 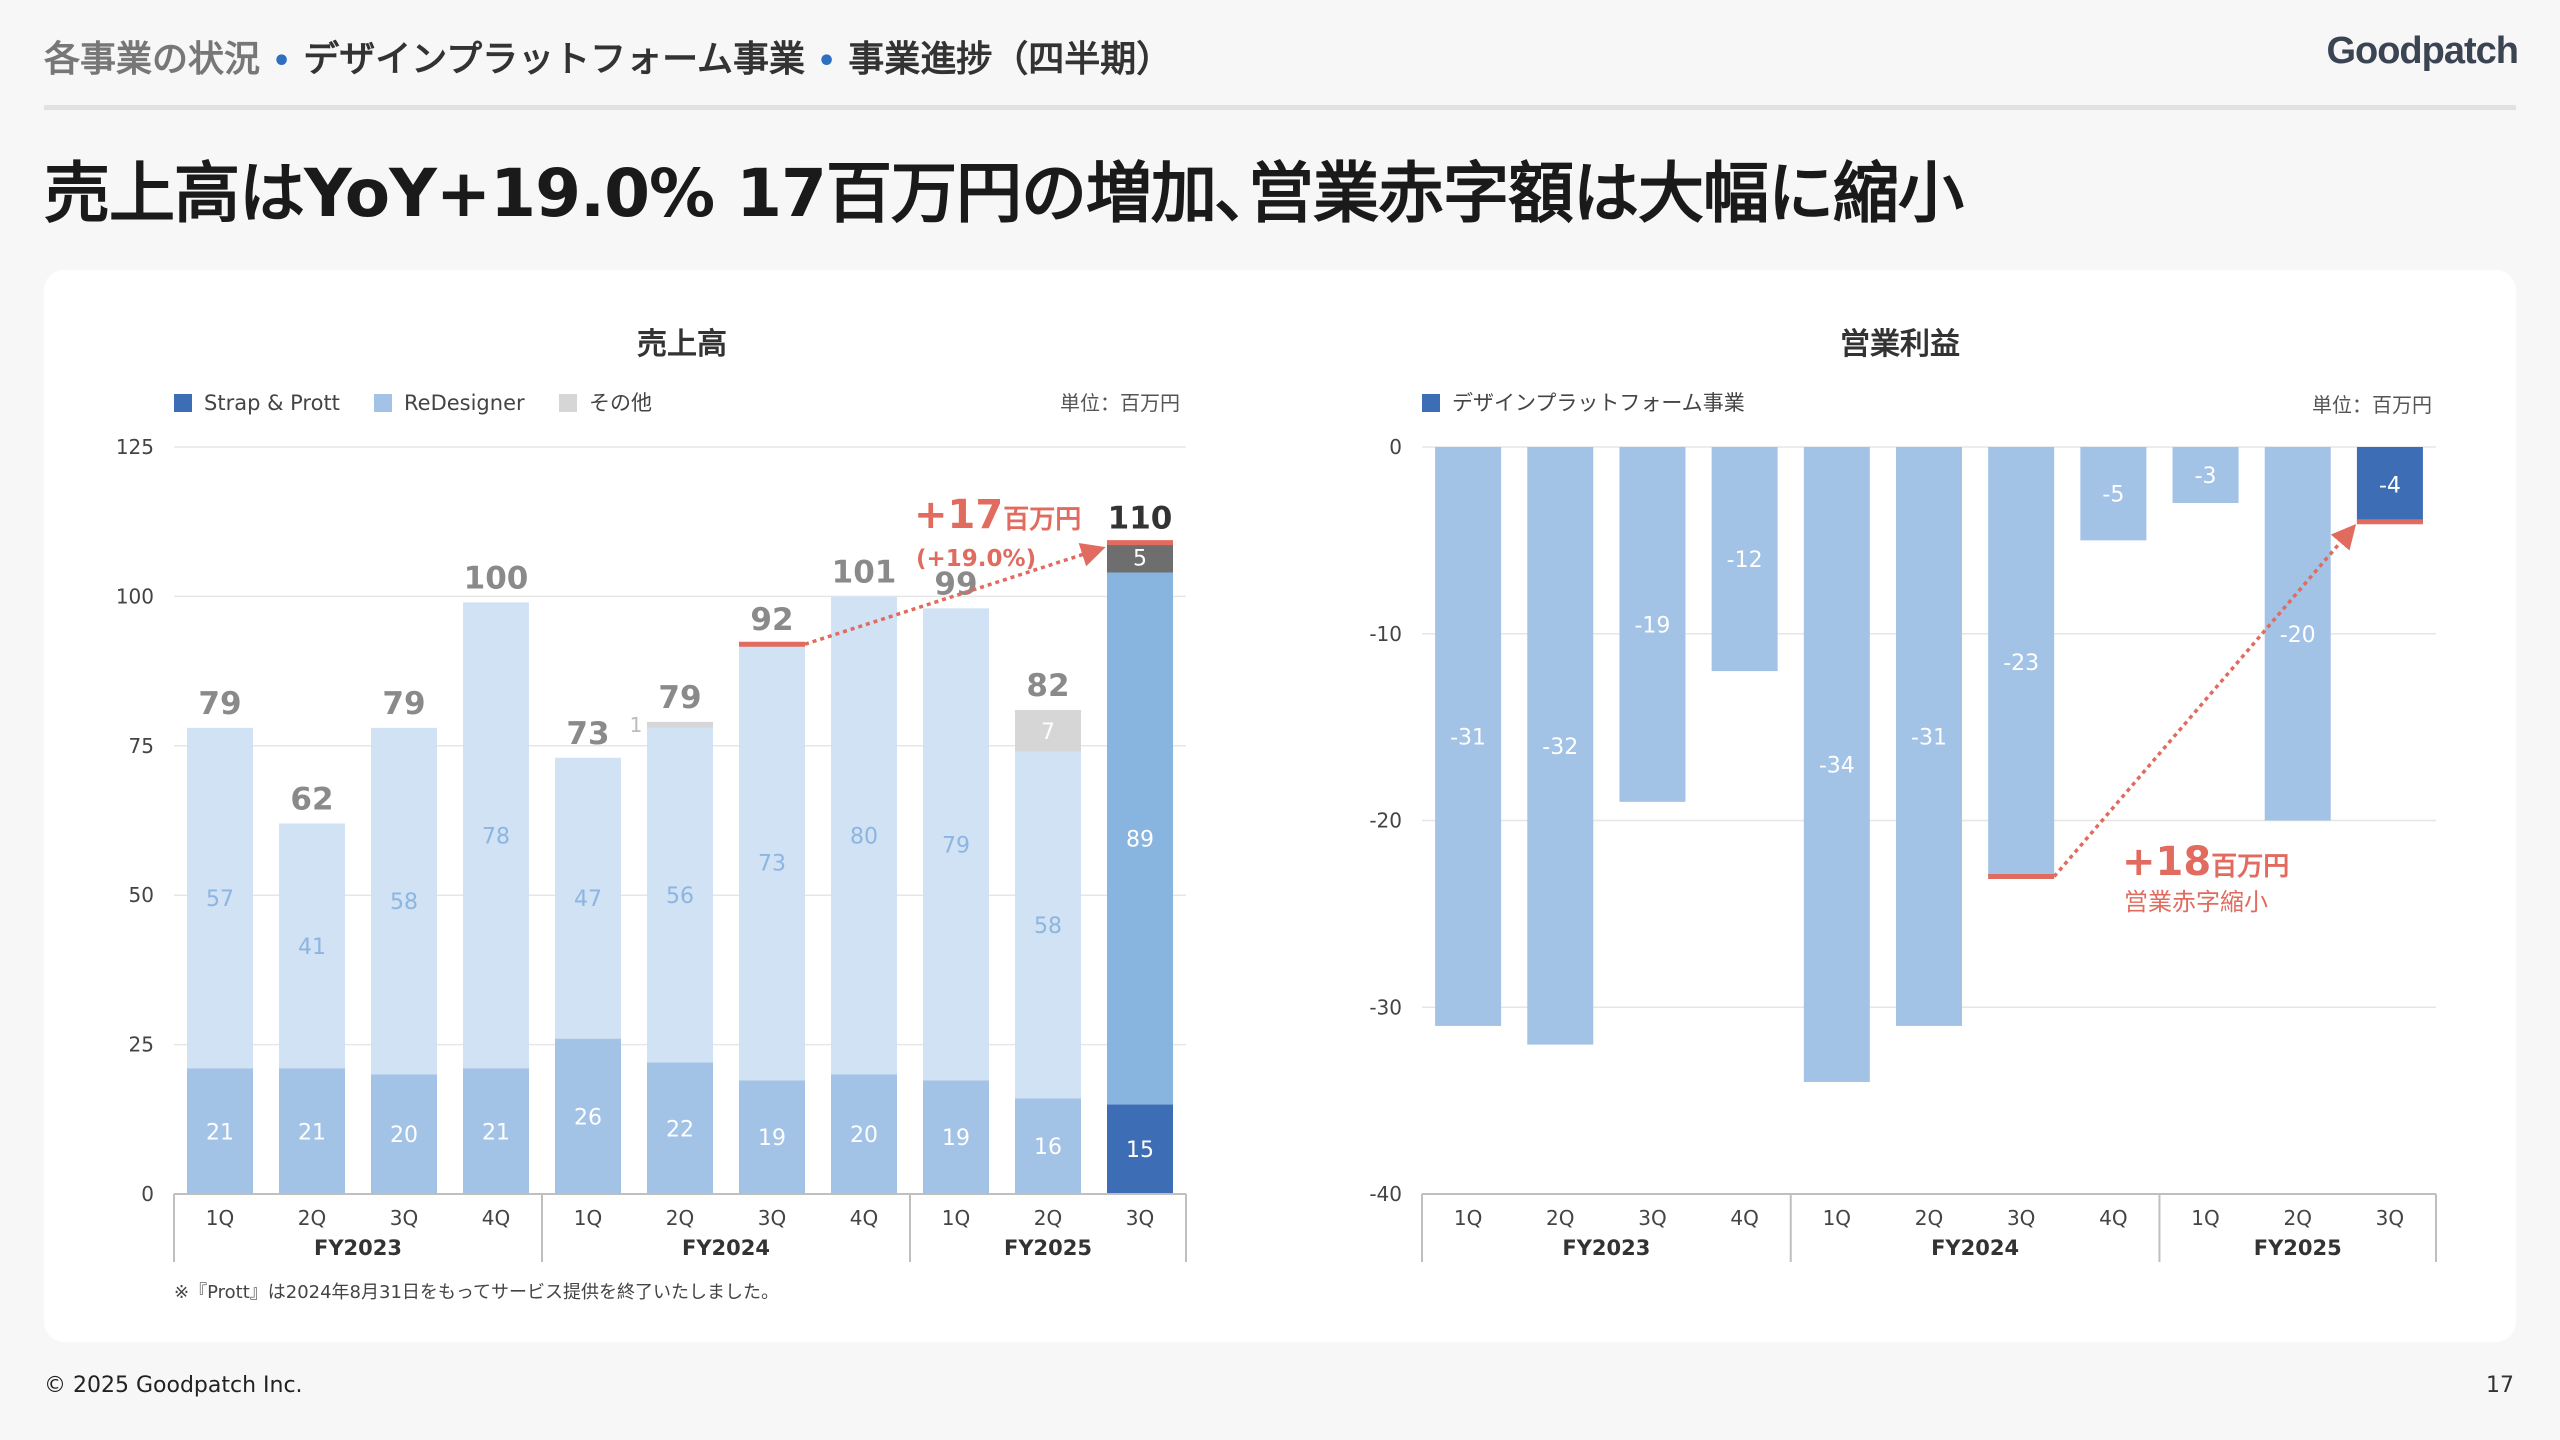 I want to click on total-label: 82, so click(x=1047, y=686).